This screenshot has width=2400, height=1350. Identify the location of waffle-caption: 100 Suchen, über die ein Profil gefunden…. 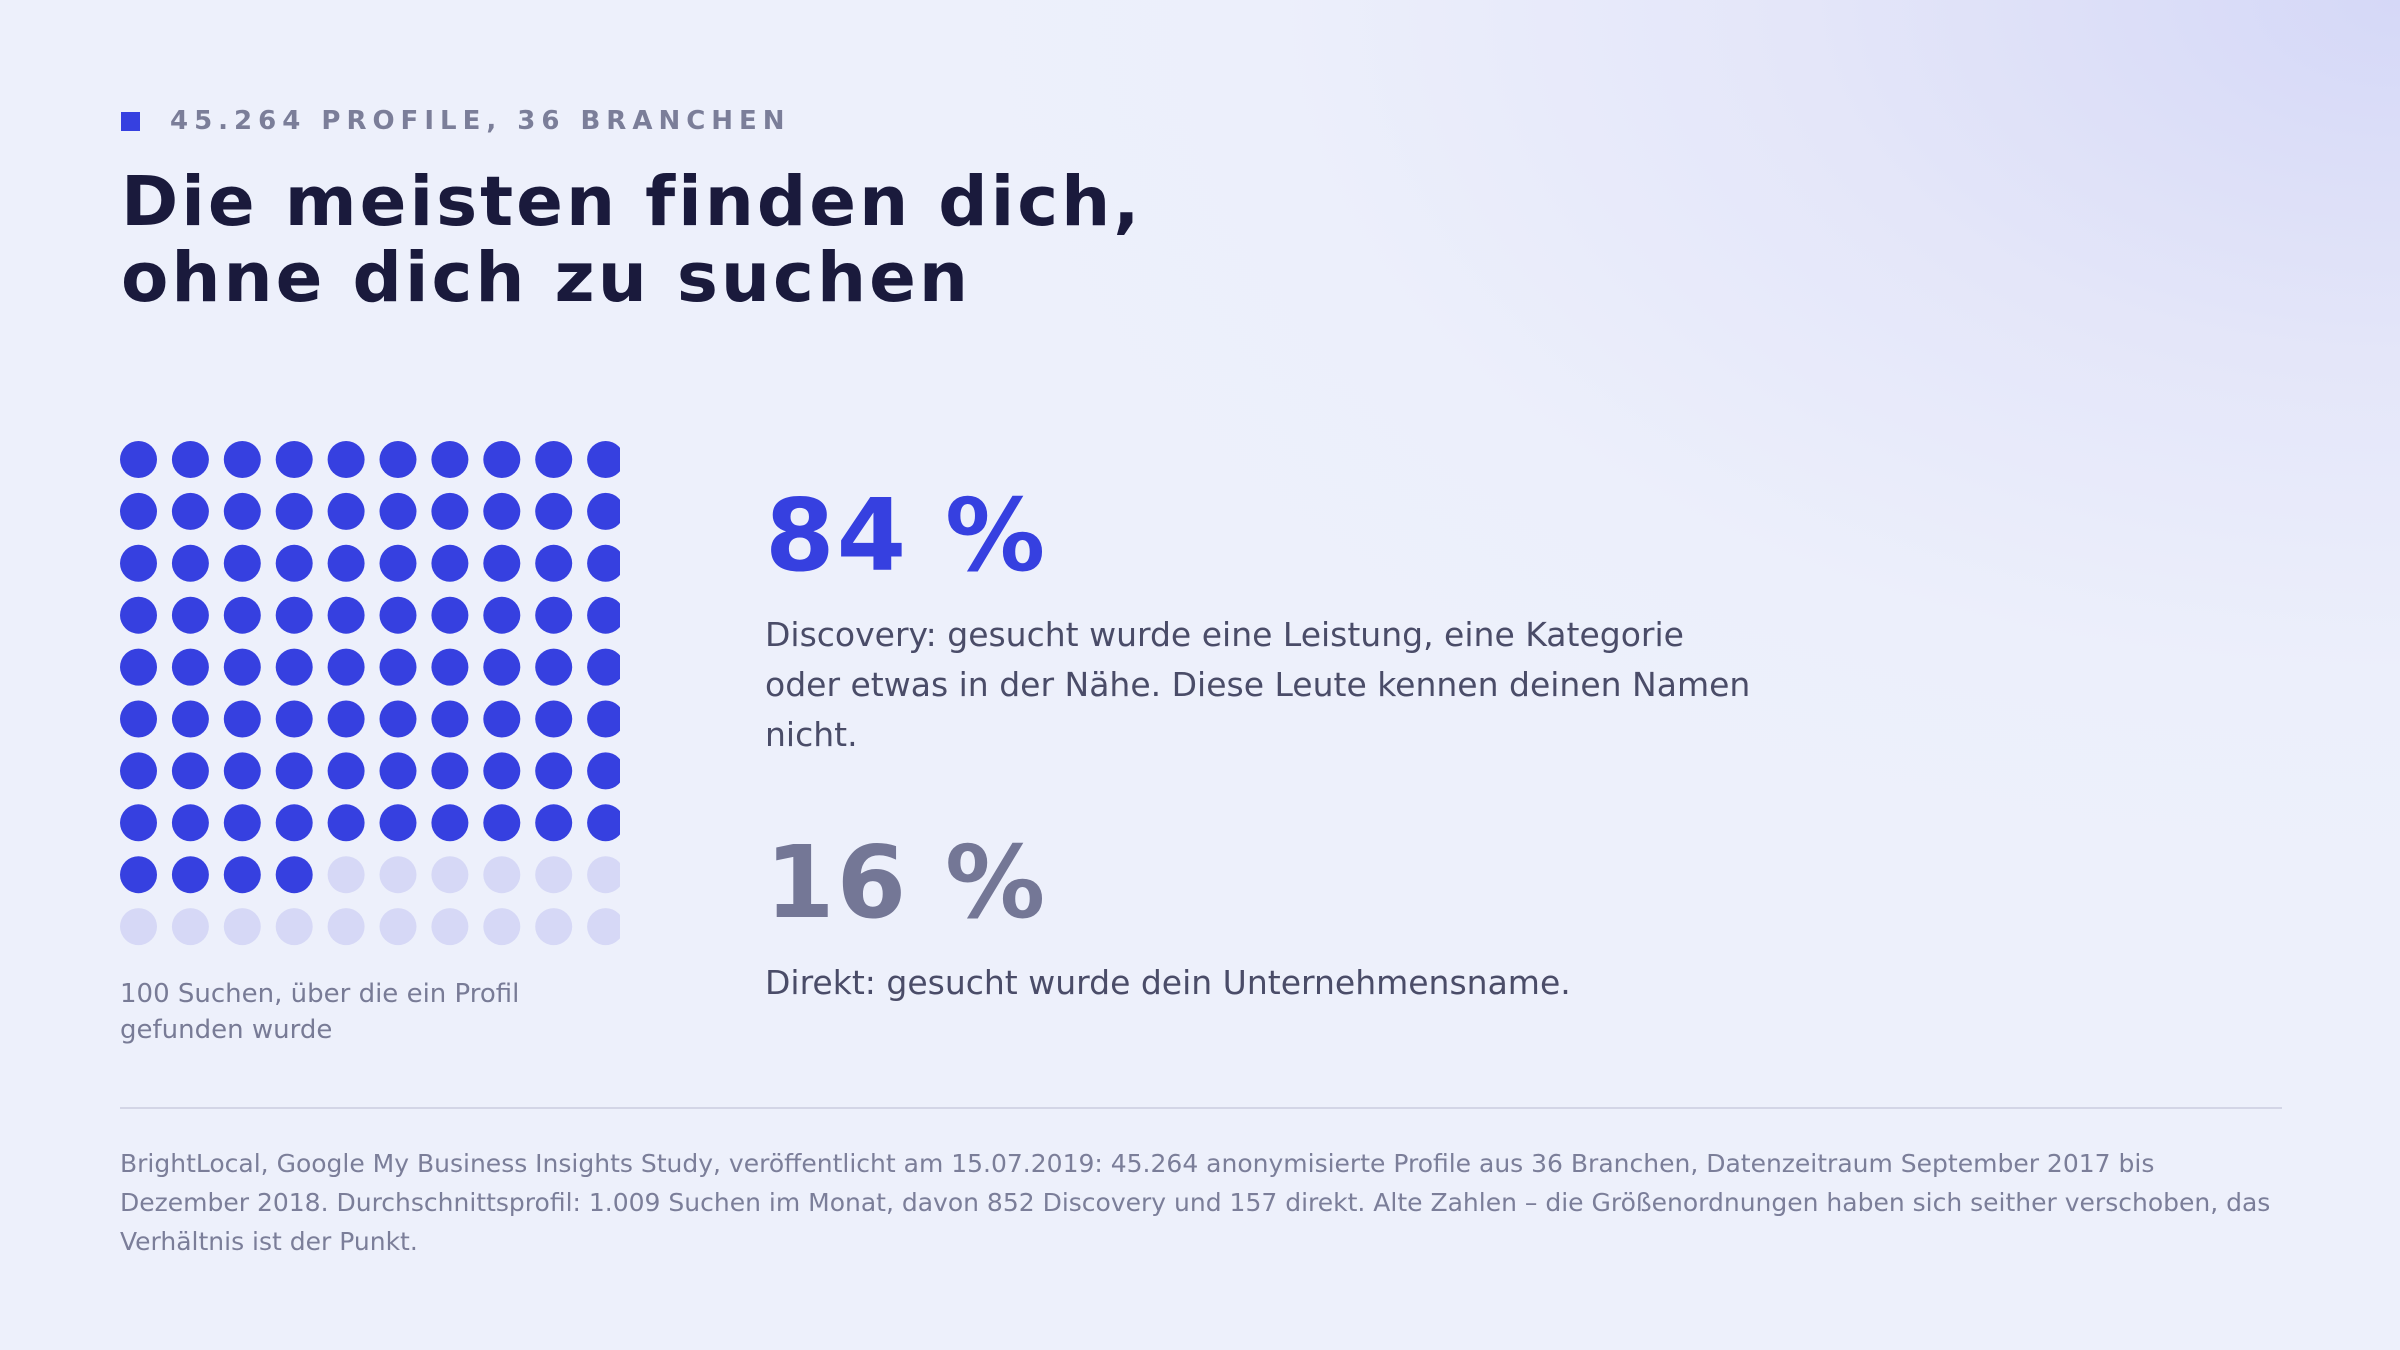
(320, 1012).